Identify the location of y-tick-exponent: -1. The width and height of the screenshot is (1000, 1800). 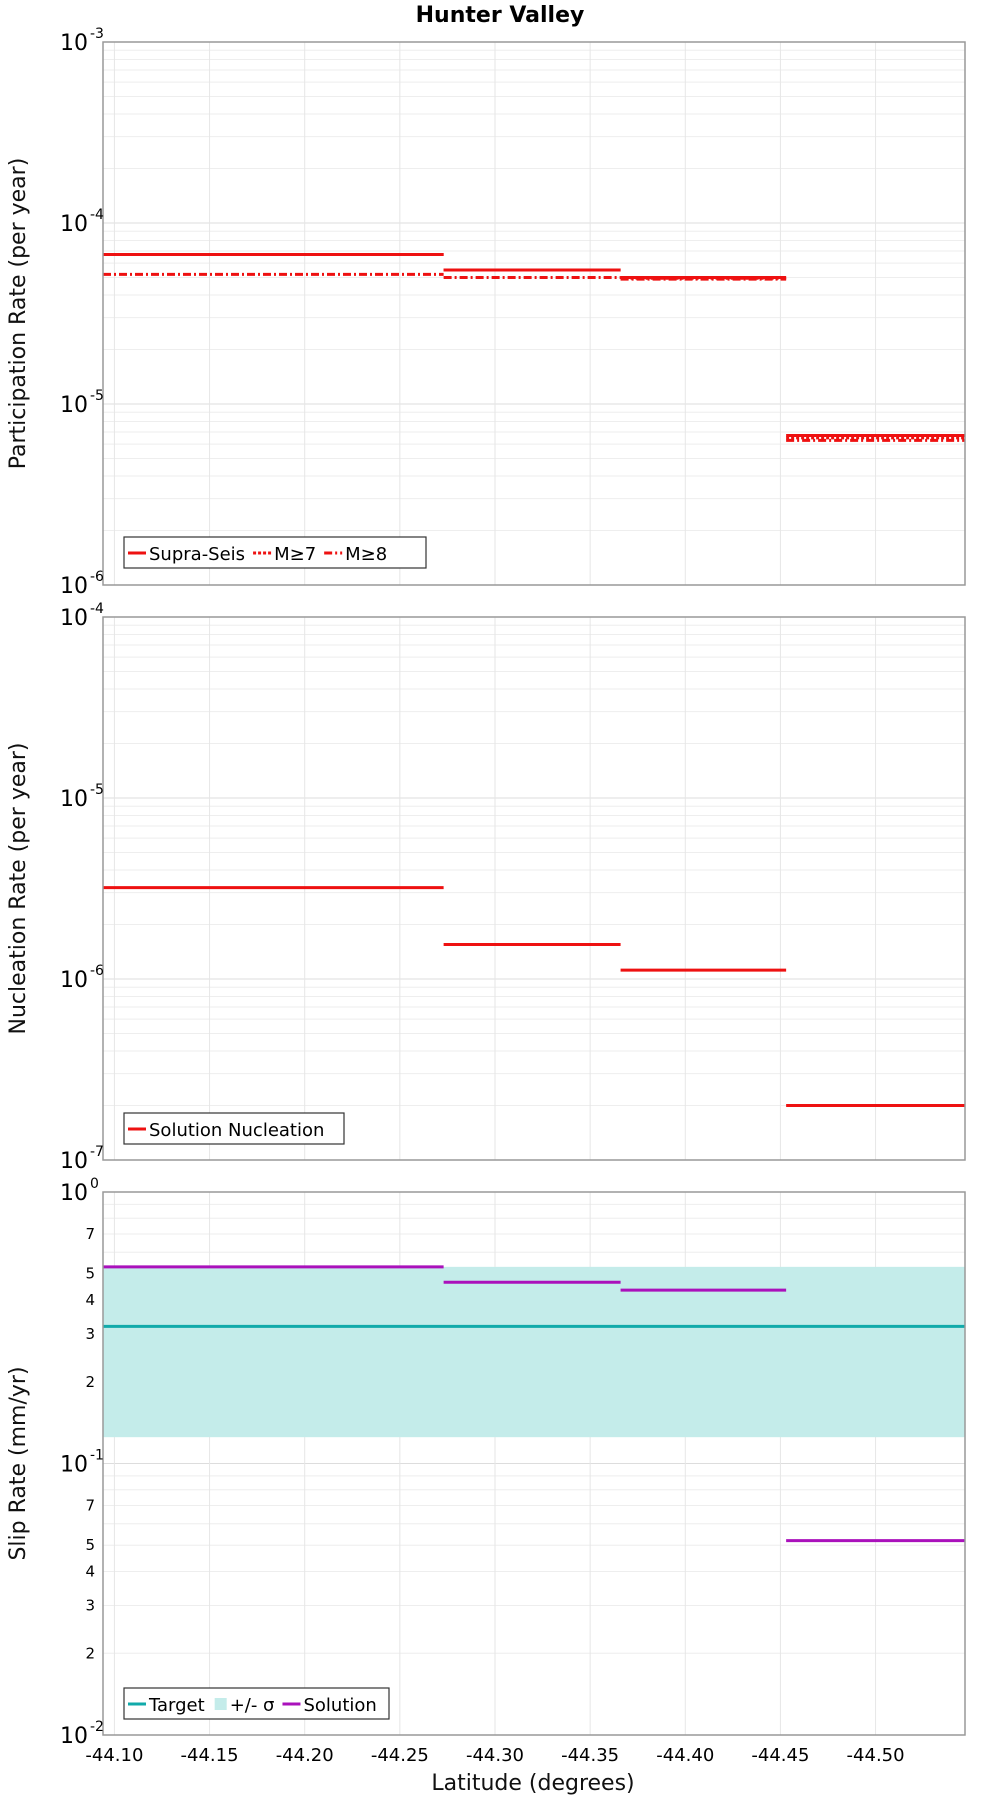
(97, 1456).